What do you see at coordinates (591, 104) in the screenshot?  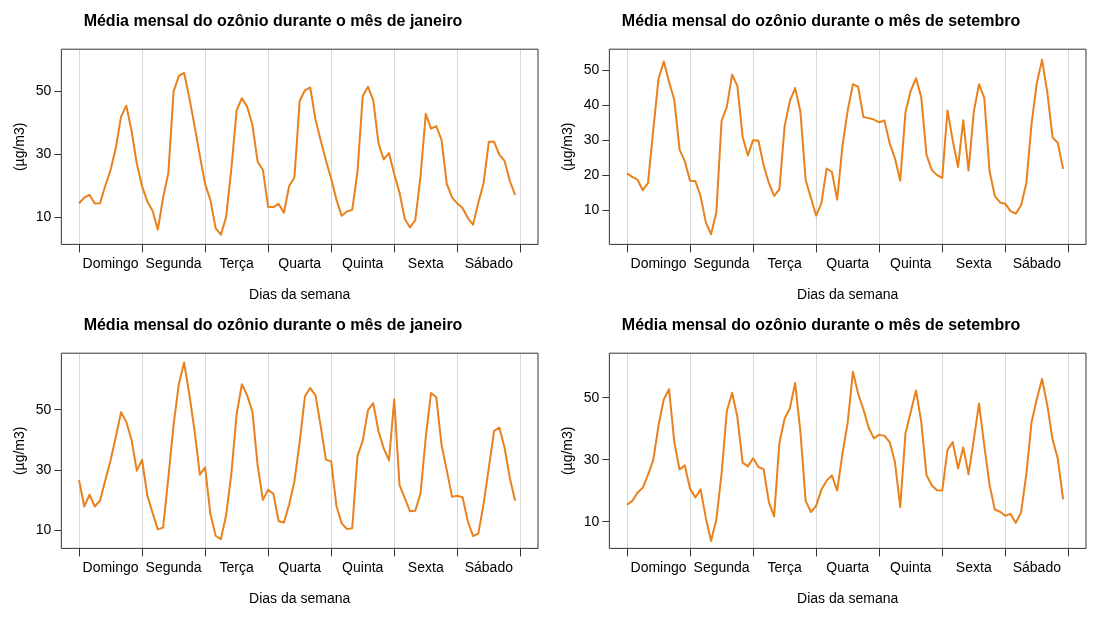 I see `y-tick-label: 40` at bounding box center [591, 104].